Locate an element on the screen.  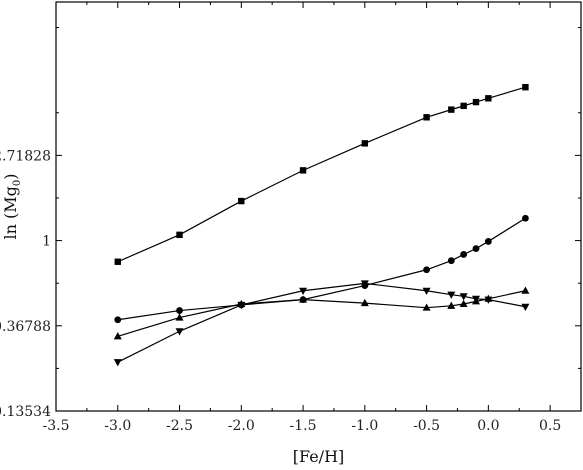
y-axis-label-main: ln (Mg is located at coordinates (10, 212).